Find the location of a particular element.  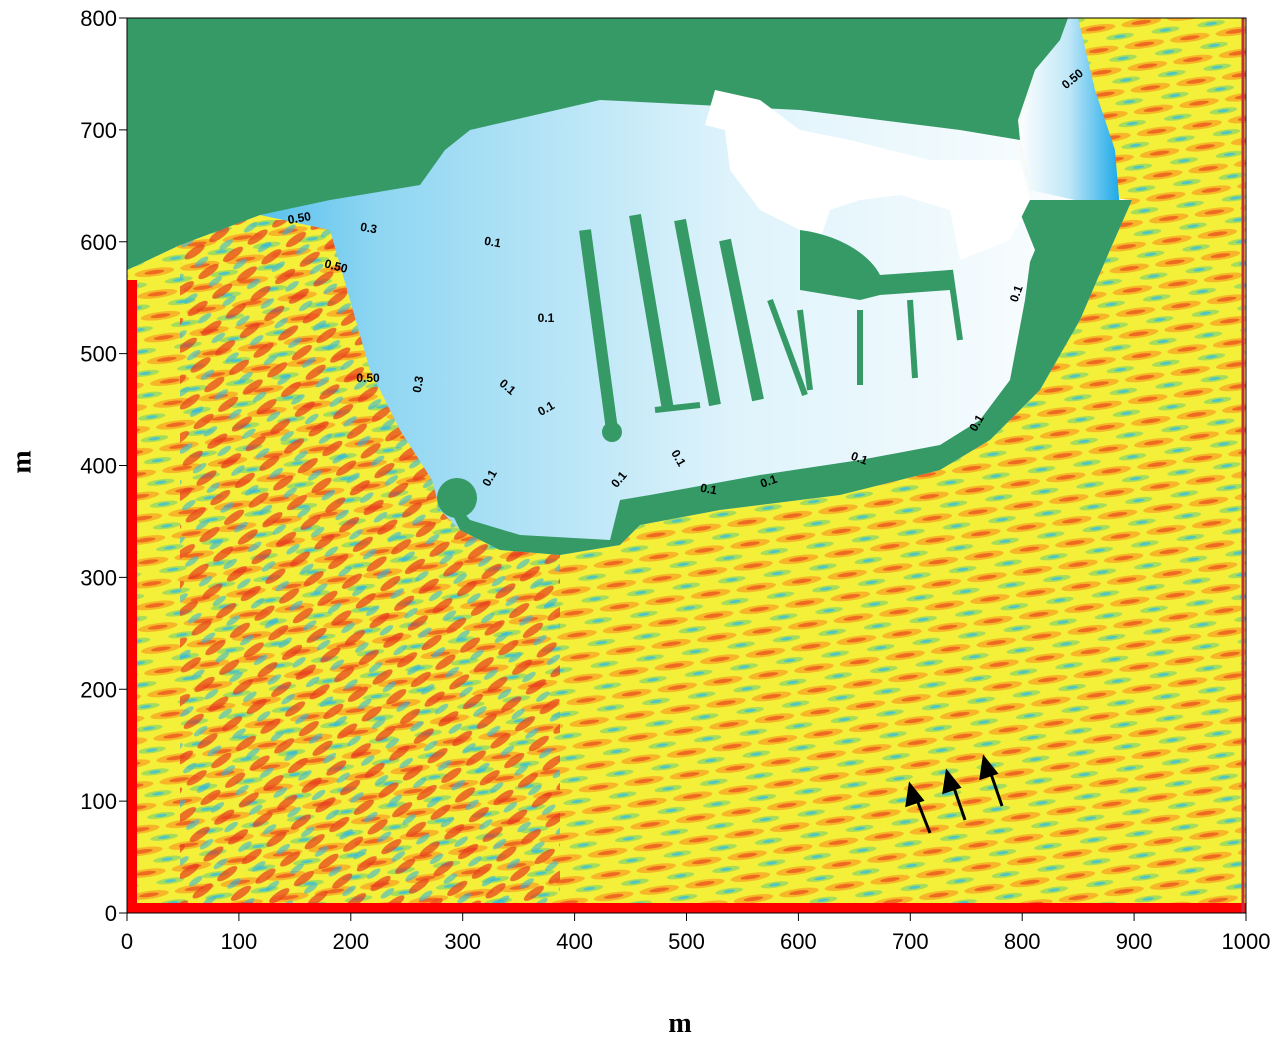

y-tick-label: 200 is located at coordinates (98, 689).